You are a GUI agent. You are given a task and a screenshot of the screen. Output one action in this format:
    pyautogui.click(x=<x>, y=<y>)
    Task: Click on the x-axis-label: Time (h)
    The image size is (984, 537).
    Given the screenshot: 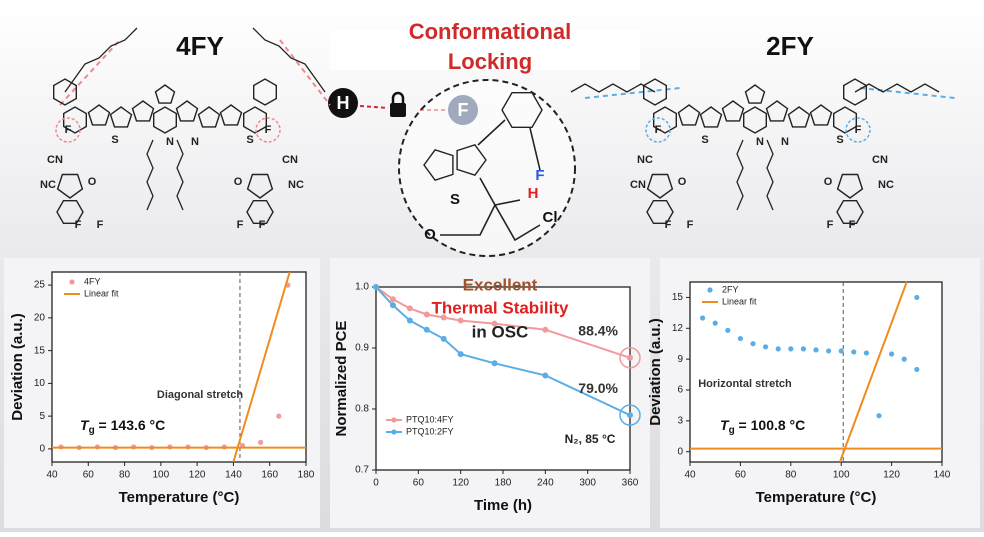 What is the action you would take?
    pyautogui.click(x=503, y=505)
    